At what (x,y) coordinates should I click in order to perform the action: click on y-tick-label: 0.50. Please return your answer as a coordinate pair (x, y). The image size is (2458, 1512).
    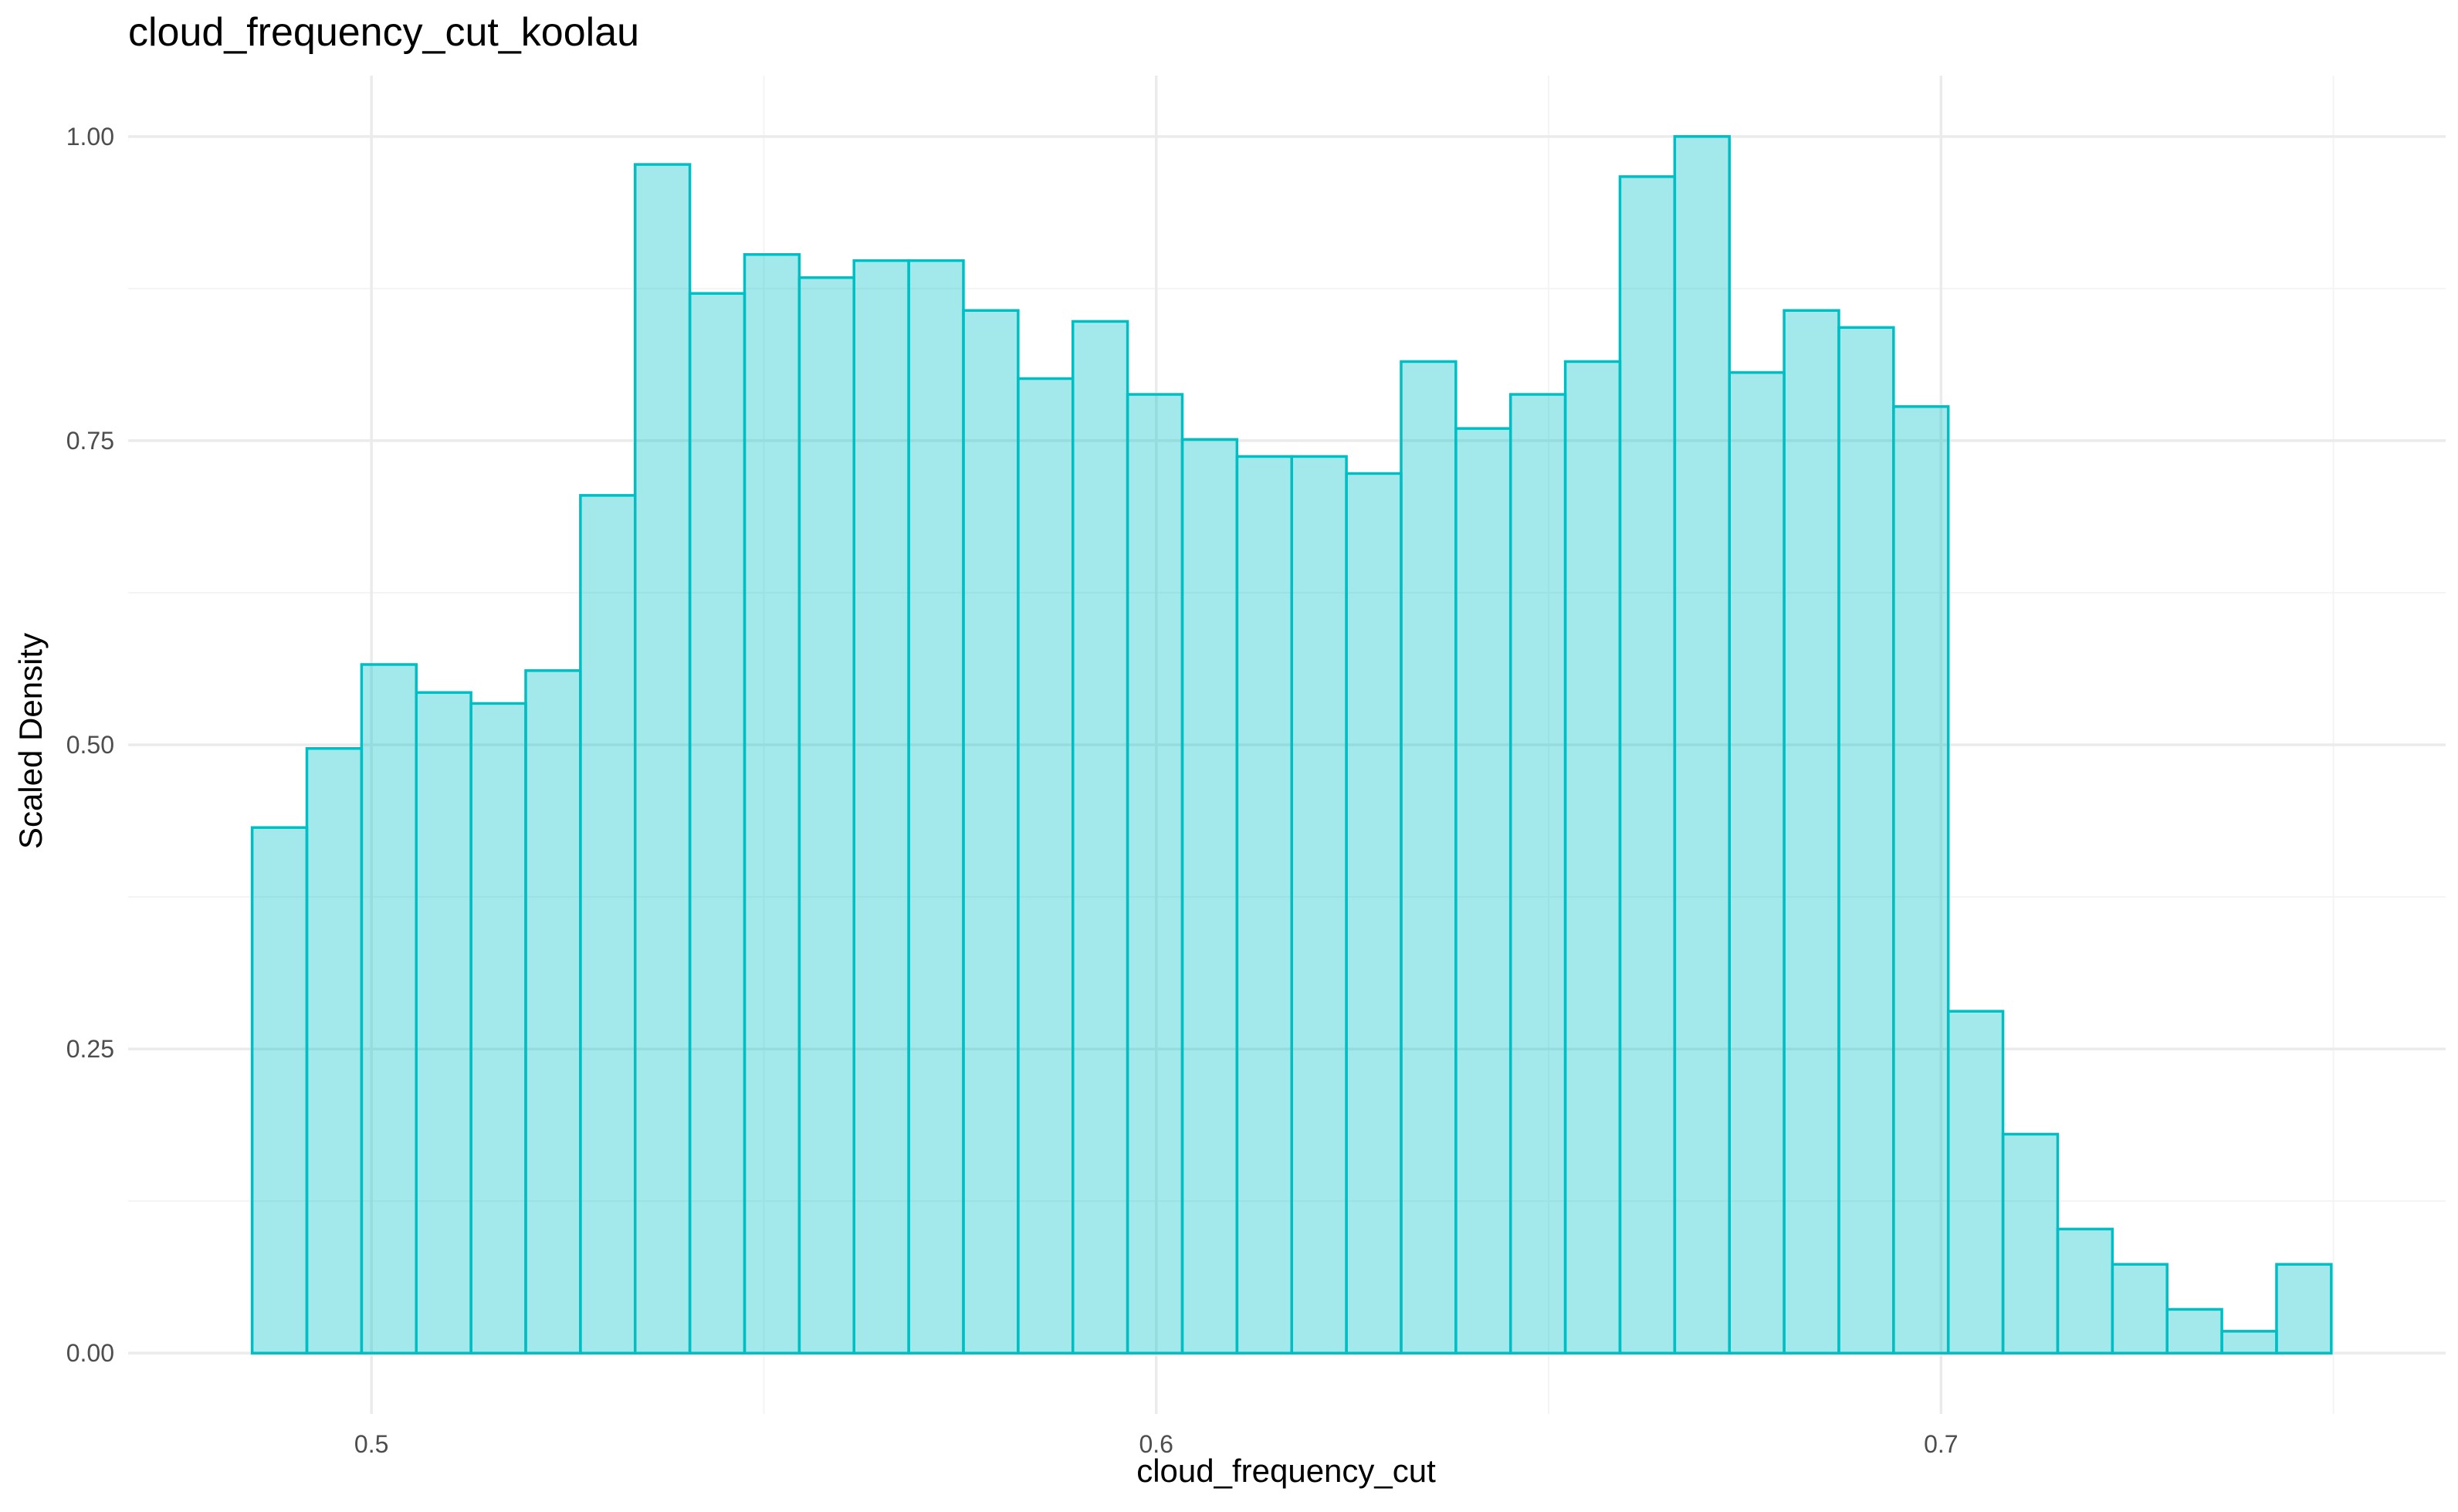
    Looking at the image, I should click on (90, 745).